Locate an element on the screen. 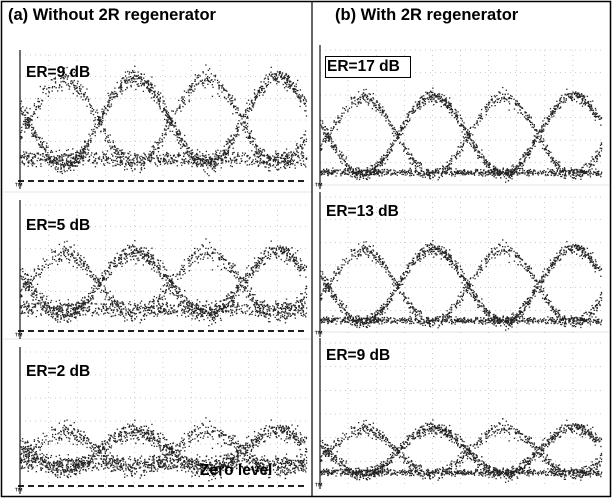 Image resolution: width=612 pixels, height=498 pixels. panel-a3-axis-marker: ™ is located at coordinates (18, 491).